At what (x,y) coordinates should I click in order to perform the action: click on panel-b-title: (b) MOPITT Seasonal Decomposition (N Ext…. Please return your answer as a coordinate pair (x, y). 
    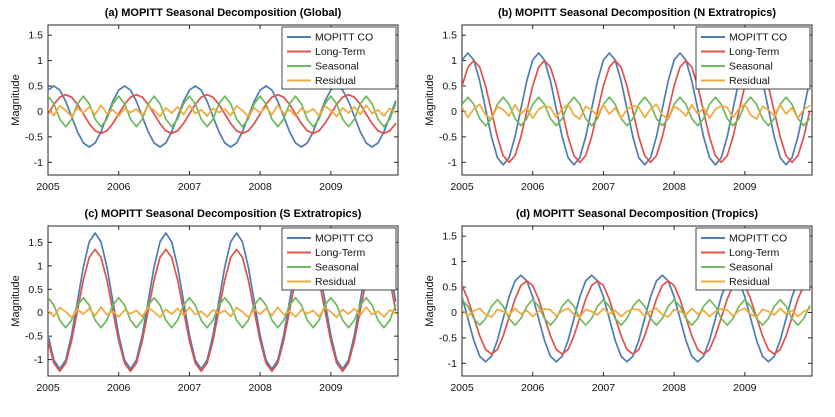
    Looking at the image, I should click on (637, 13).